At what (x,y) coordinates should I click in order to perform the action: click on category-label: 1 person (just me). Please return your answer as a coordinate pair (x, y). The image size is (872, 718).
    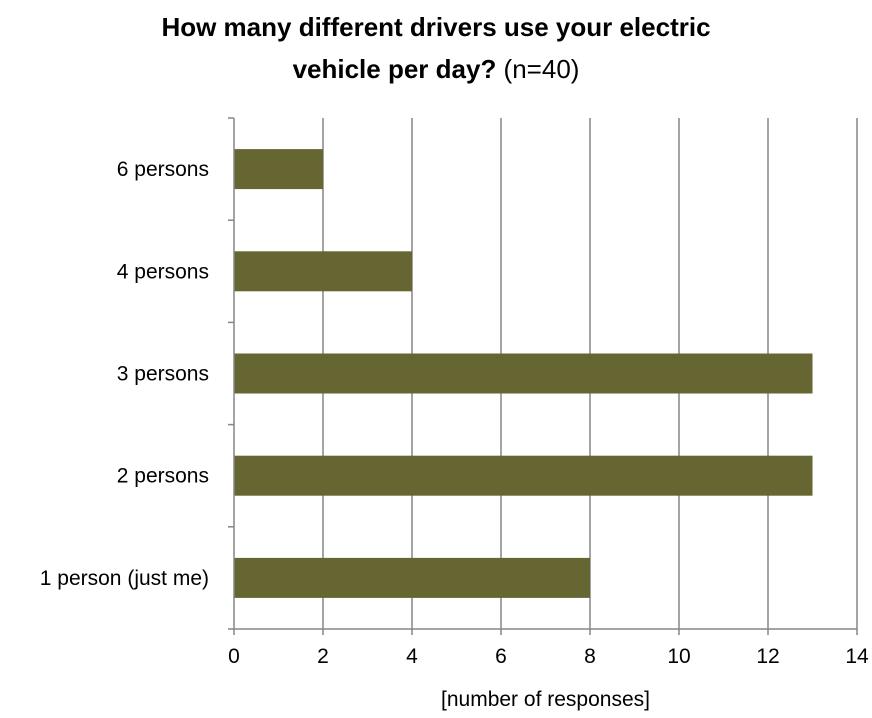
    Looking at the image, I should click on (124, 578).